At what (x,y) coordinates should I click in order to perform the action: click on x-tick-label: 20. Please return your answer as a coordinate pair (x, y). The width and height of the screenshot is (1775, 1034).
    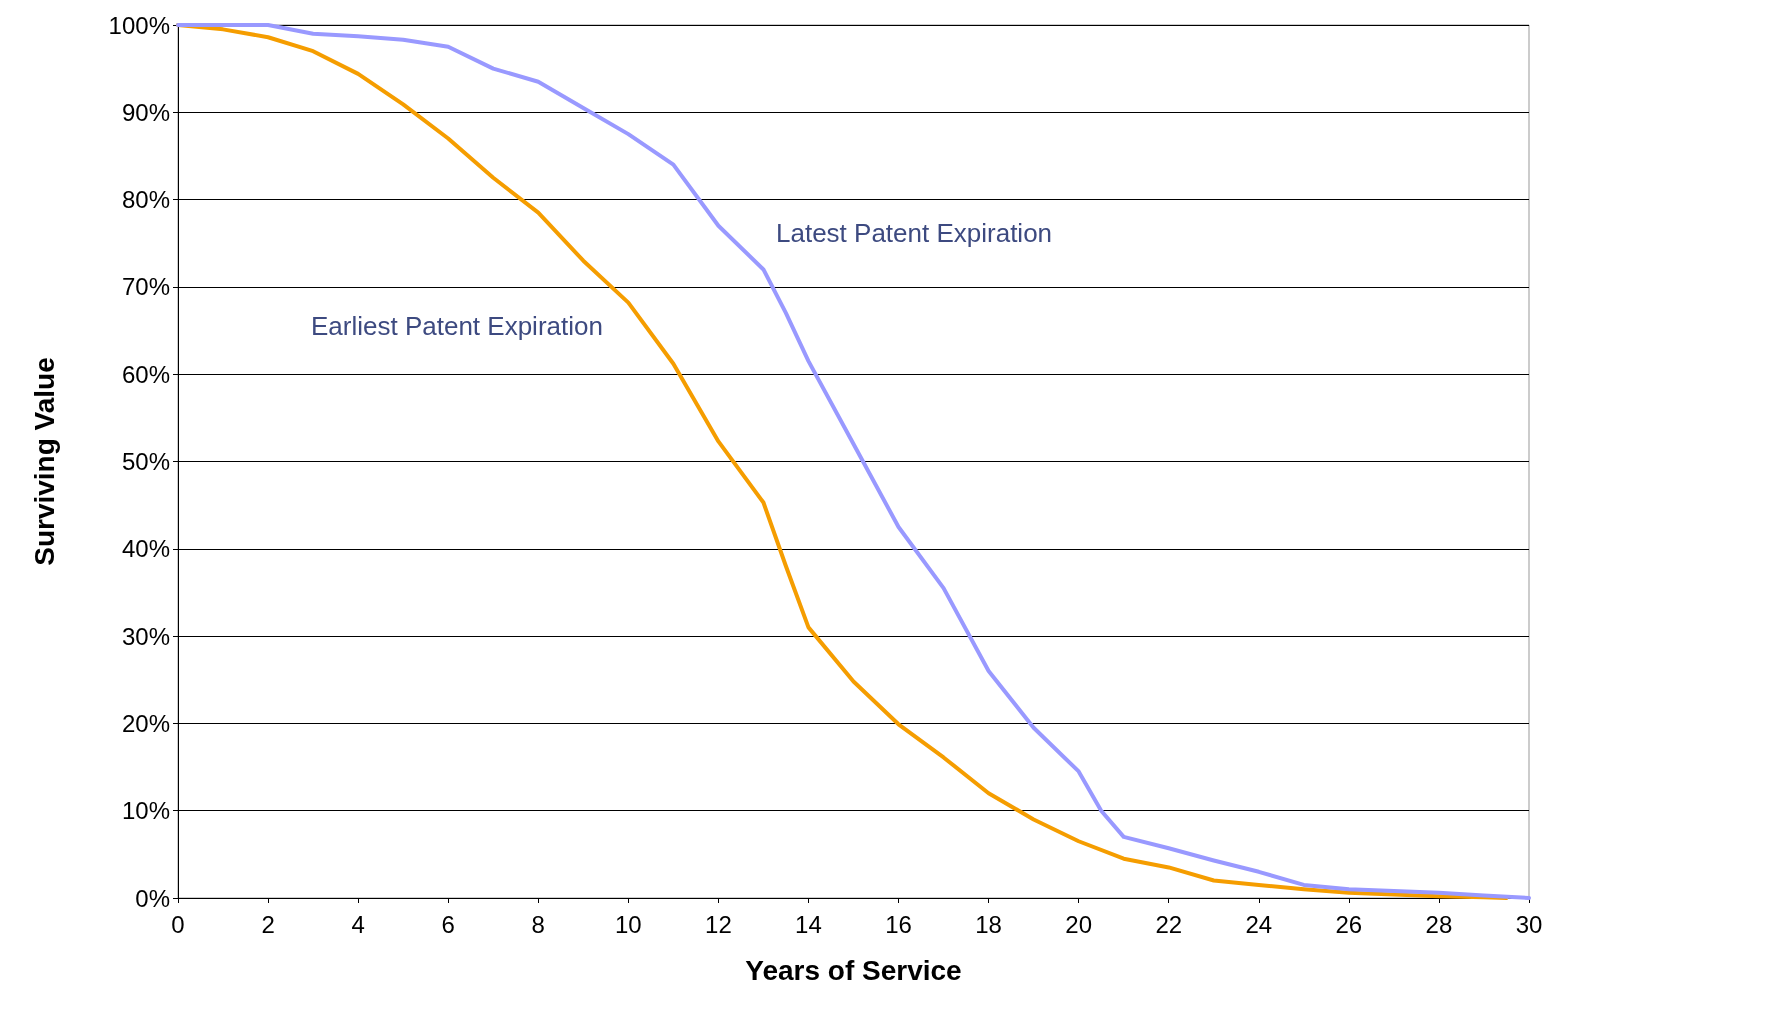
    Looking at the image, I should click on (1079, 924).